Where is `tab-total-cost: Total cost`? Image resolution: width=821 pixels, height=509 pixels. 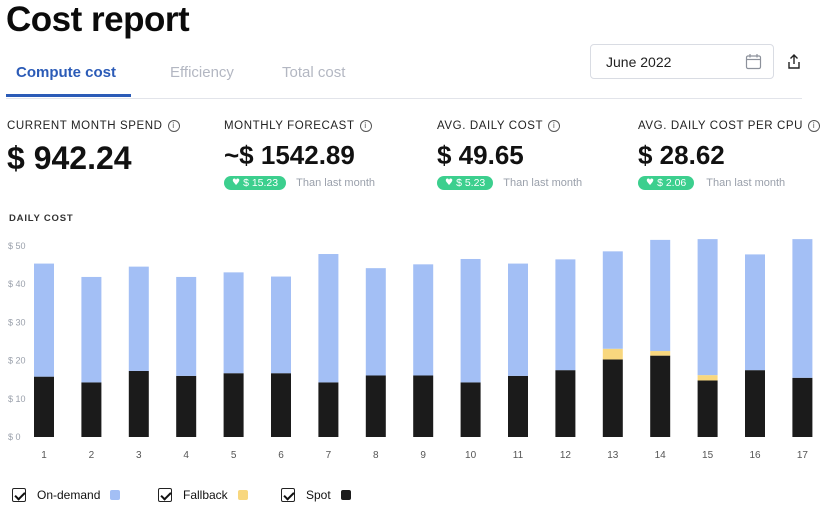 tab-total-cost: Total cost is located at coordinates (314, 72).